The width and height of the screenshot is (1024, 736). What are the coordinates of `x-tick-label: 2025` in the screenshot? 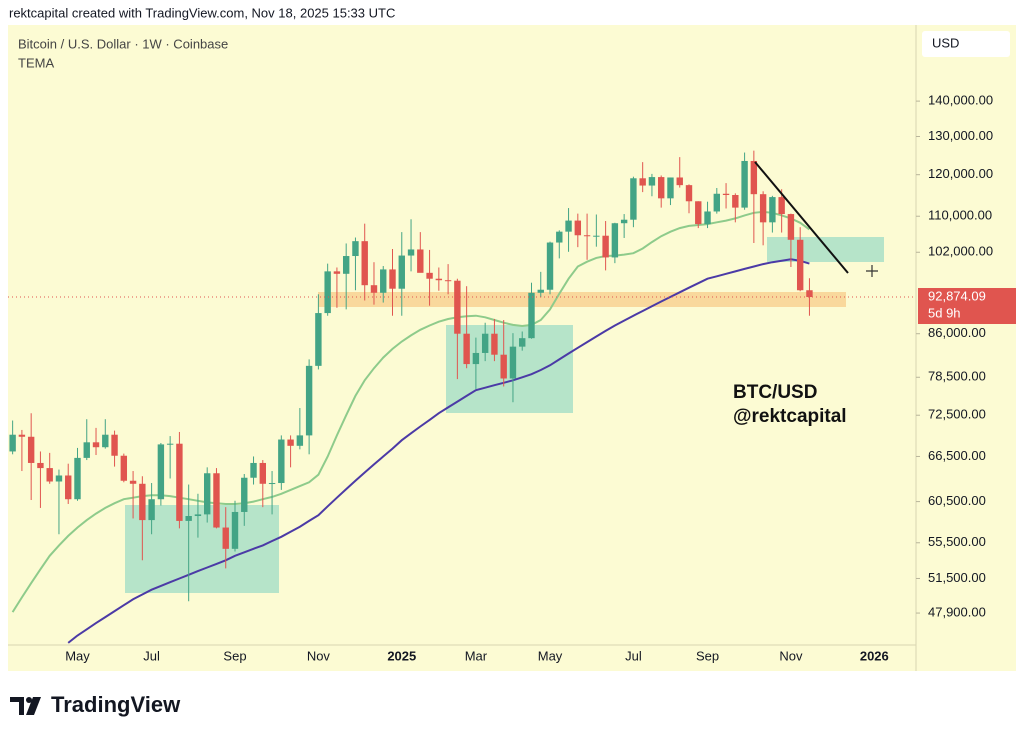 It's located at (401, 655).